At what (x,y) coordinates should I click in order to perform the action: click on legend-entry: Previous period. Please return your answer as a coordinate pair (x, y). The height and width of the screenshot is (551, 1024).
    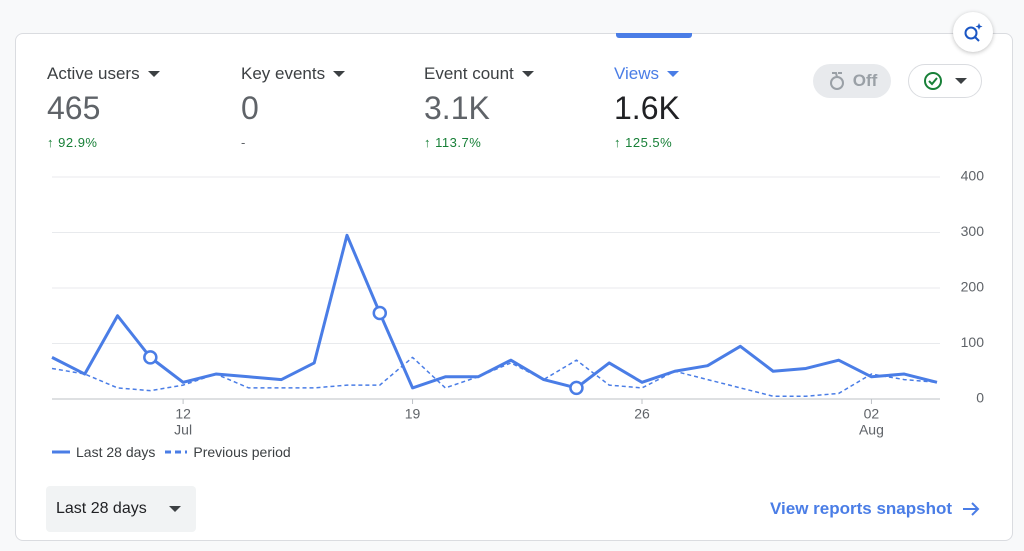
    Looking at the image, I should click on (228, 452).